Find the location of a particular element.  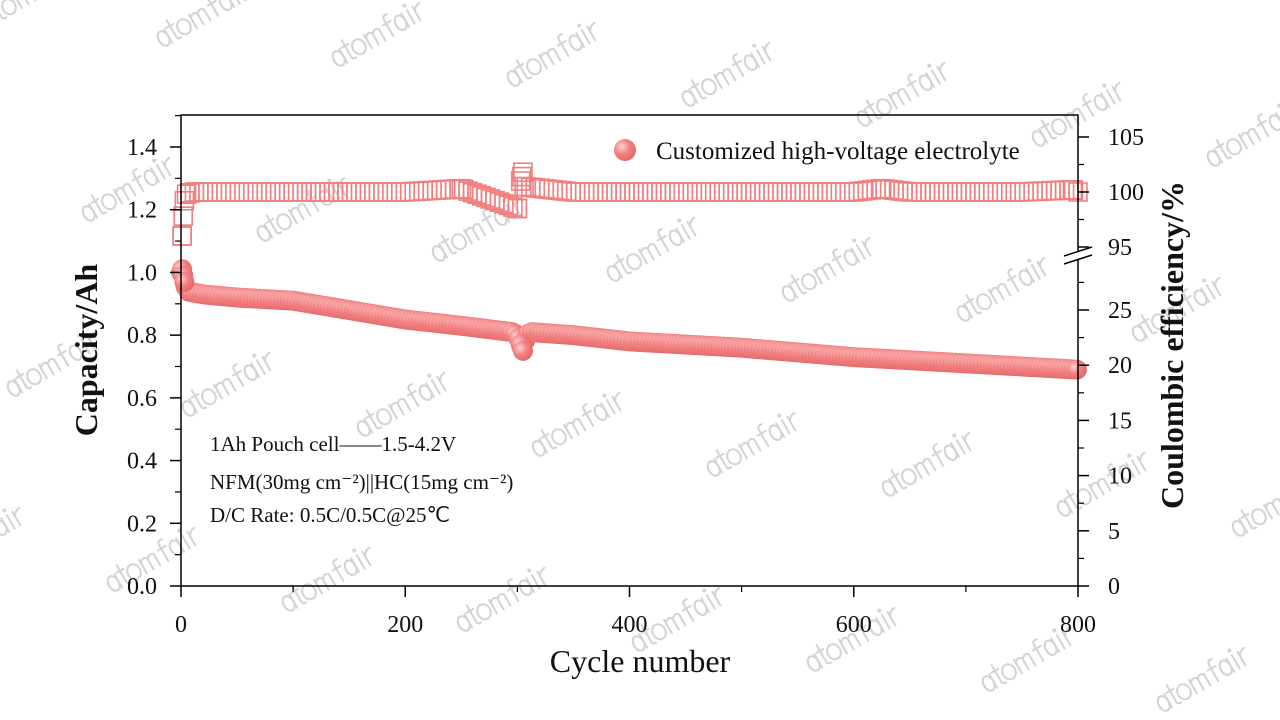

y-tick-label: 1.2 is located at coordinates (142, 211).